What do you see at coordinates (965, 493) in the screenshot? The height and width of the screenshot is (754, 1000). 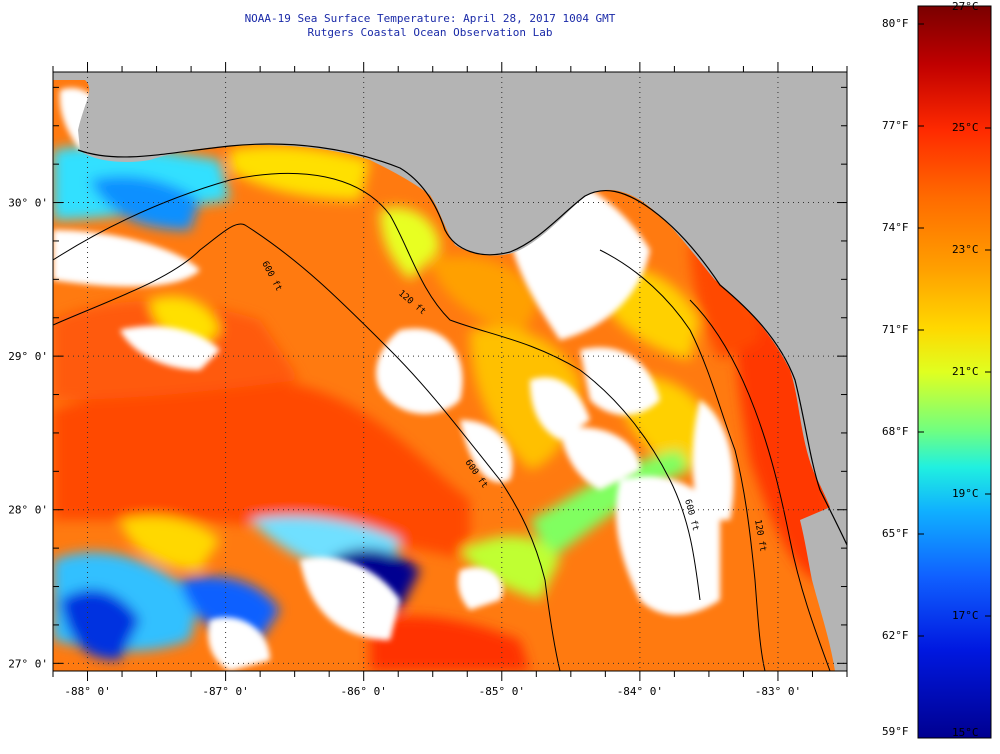 I see `colorbar-c-label: 19°C` at bounding box center [965, 493].